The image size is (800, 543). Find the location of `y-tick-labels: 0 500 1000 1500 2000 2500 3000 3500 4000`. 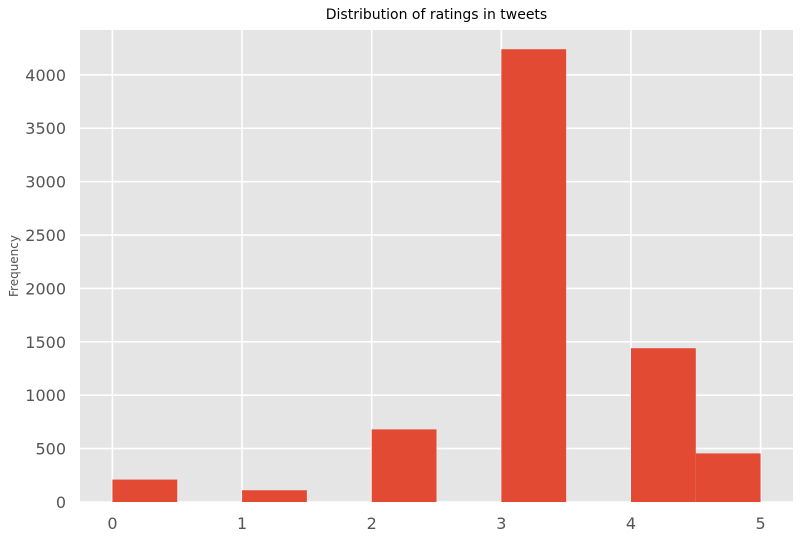

y-tick-labels: 0 500 1000 1500 2000 2500 3000 3500 4000 is located at coordinates (45, 289).